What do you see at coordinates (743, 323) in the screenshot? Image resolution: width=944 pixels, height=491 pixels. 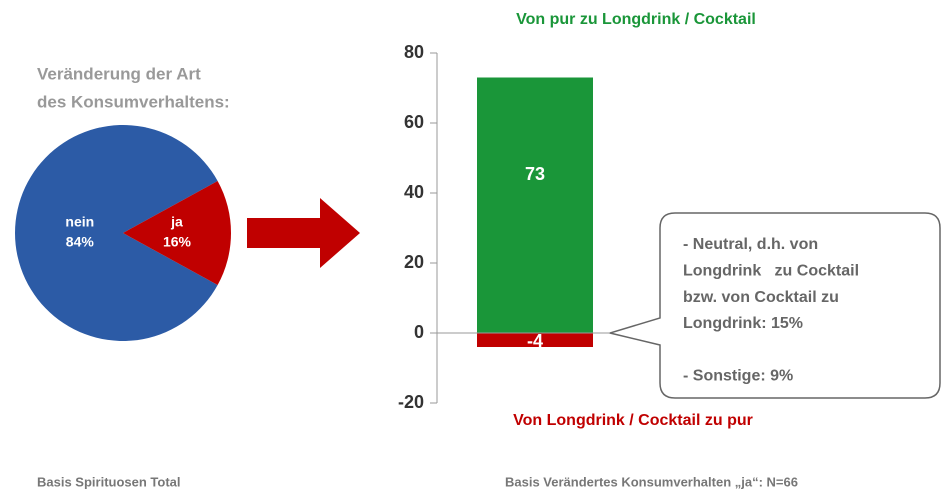 I see `callout-text: Longdrink: 15%` at bounding box center [743, 323].